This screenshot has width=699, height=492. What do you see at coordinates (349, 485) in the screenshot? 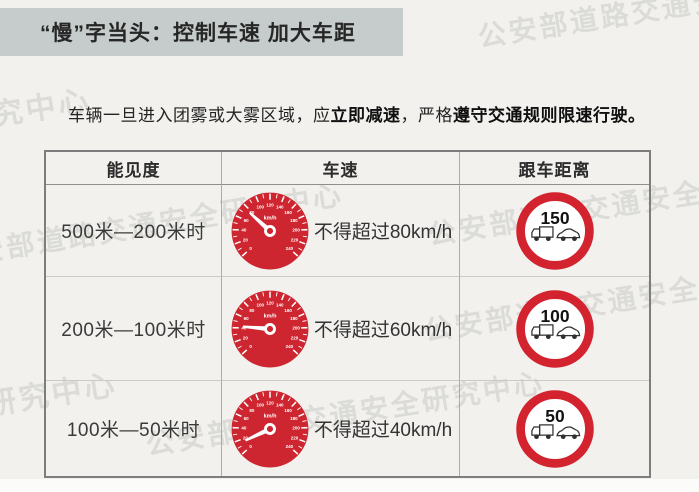
I see `bottom-margin-strip` at bounding box center [349, 485].